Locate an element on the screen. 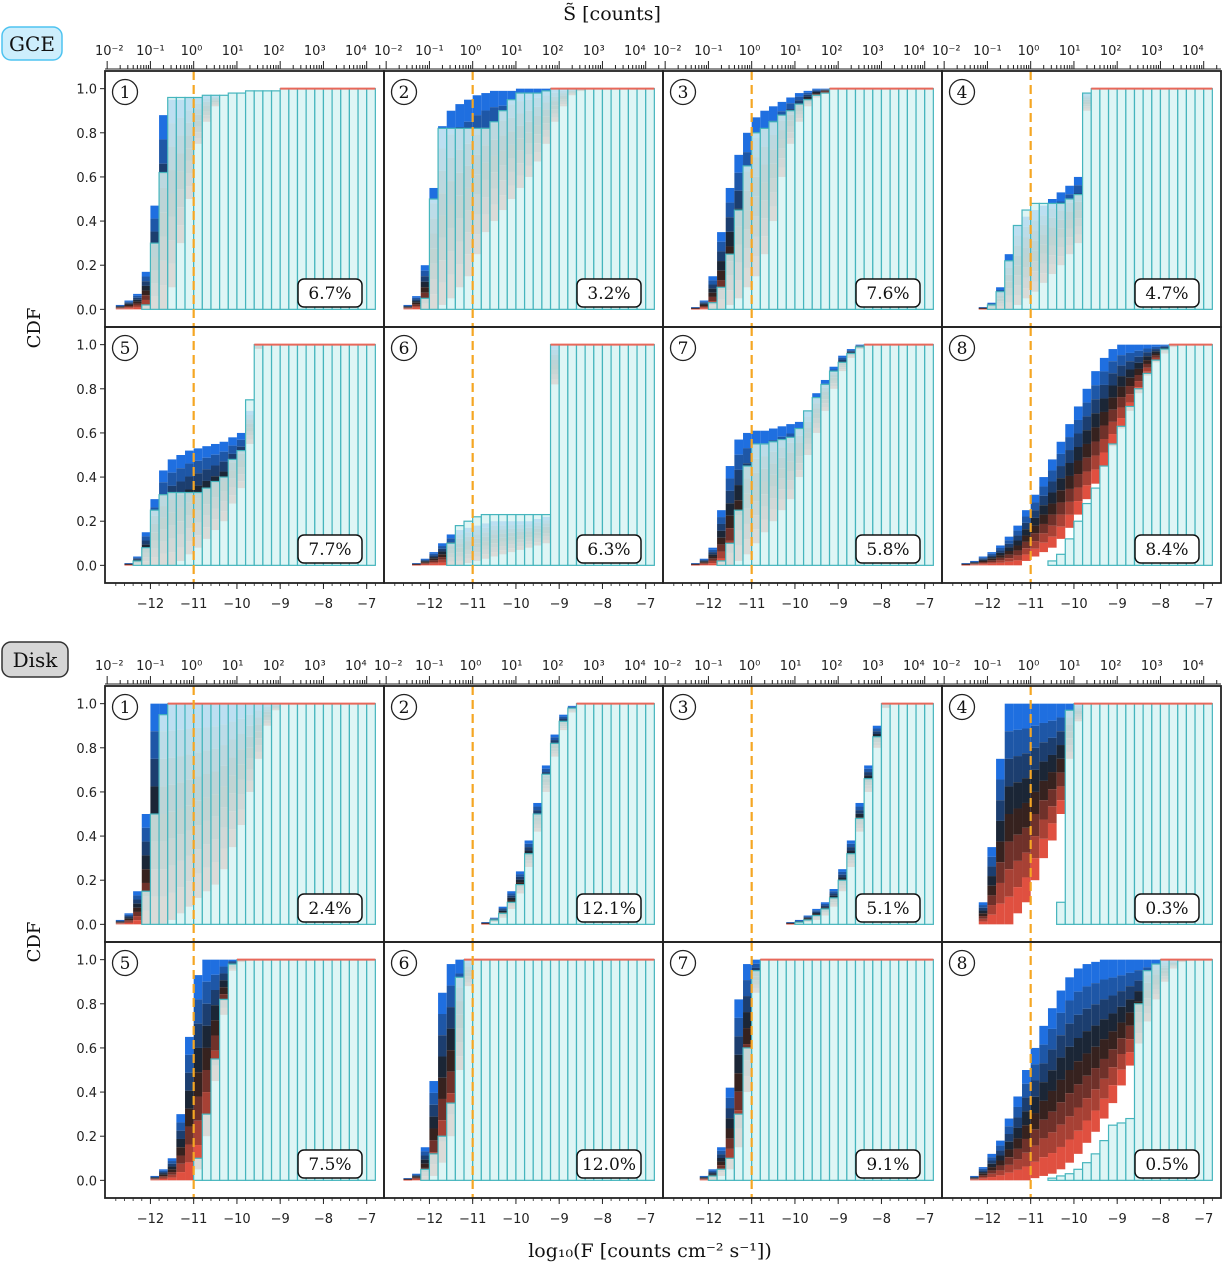 The width and height of the screenshot is (1222, 1264). panel-number: 1 is located at coordinates (125, 708).